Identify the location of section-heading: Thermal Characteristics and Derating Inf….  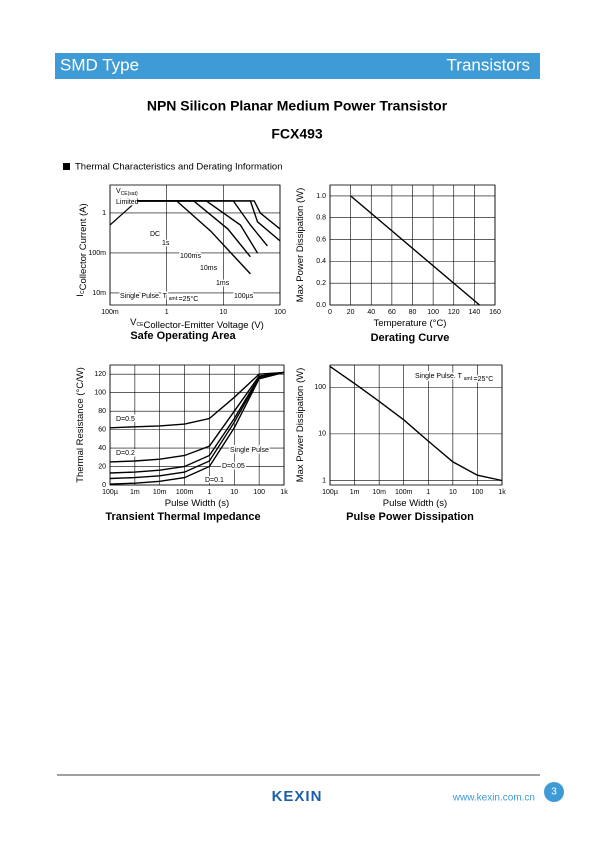
(179, 167).